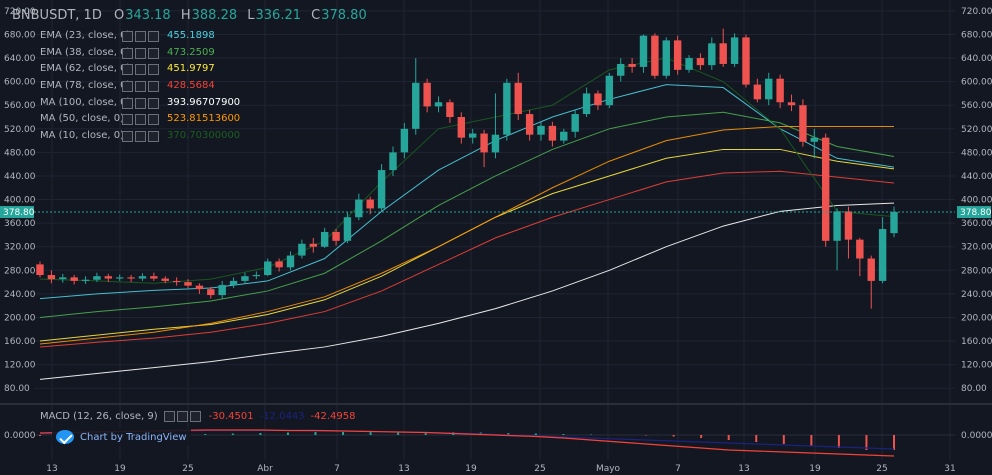 The height and width of the screenshot is (475, 992). I want to click on indicator-row: MA (100, close, 0) 393.96707900, so click(140, 103).